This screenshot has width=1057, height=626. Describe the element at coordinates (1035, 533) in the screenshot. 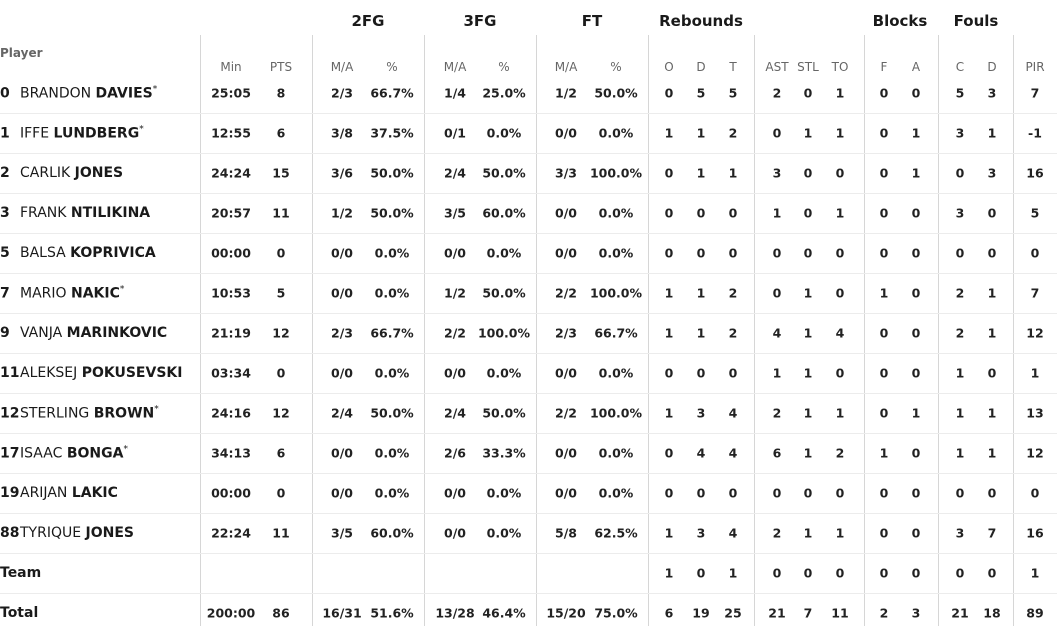

I see `stat-cell: 16` at that location.